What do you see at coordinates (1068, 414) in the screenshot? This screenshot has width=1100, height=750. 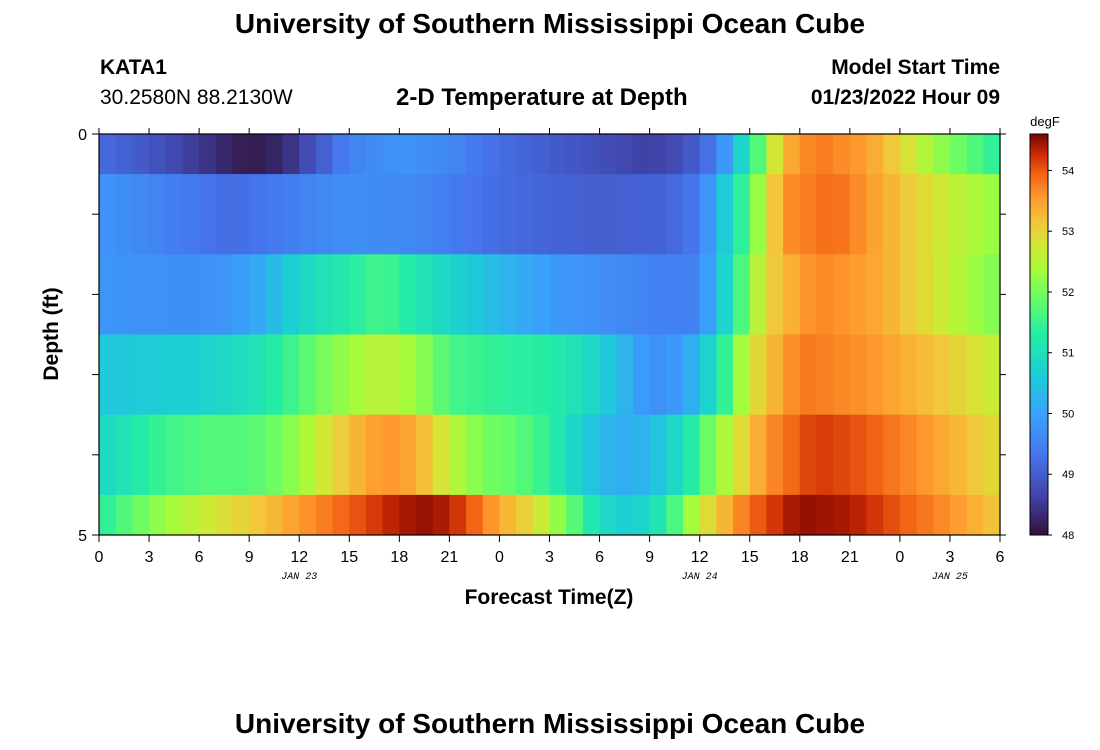 I see `colorbar-tick-label: 50` at bounding box center [1068, 414].